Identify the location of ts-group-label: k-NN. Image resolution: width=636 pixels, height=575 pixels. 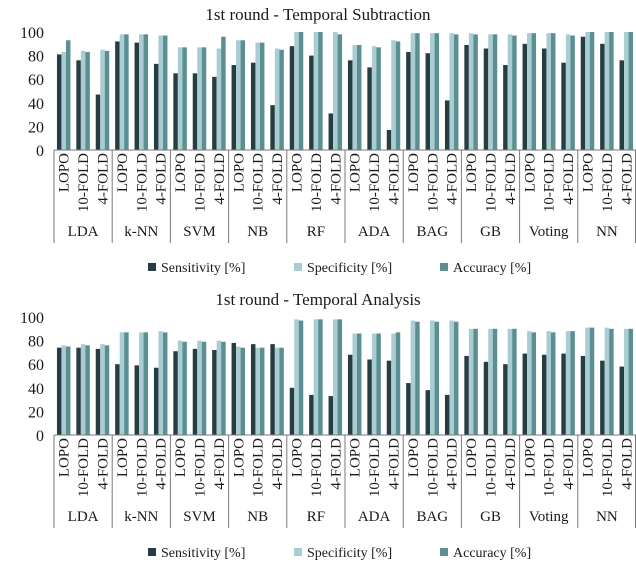
(141, 232).